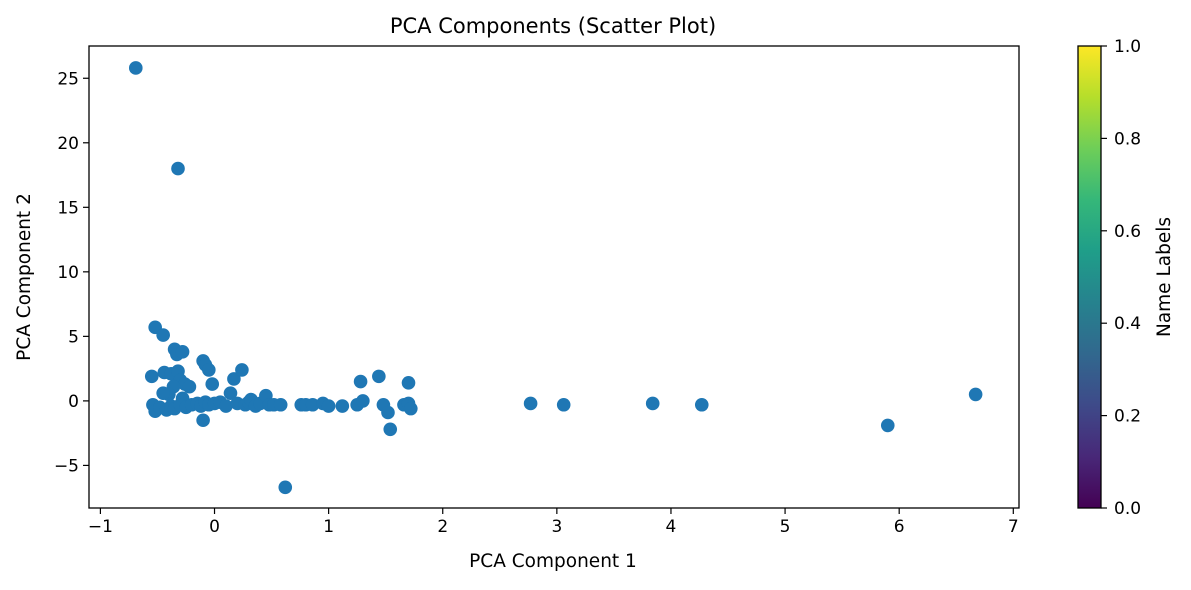 The image size is (1191, 590). I want to click on x-tick-label: −1, so click(100, 527).